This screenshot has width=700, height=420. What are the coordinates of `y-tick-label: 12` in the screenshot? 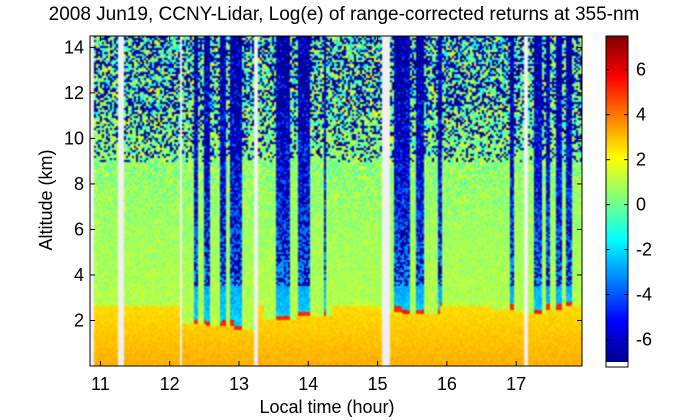 It's located at (74, 93).